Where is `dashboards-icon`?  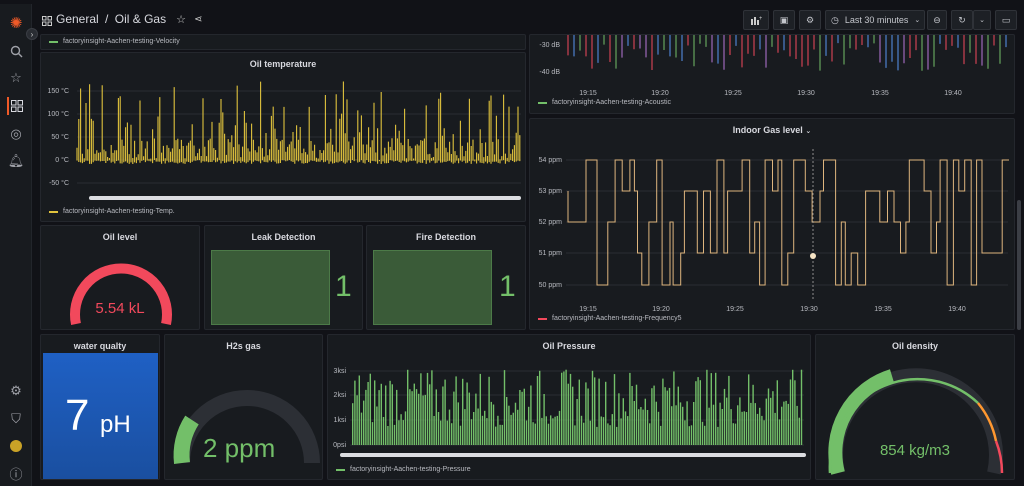 dashboards-icon is located at coordinates (16, 106).